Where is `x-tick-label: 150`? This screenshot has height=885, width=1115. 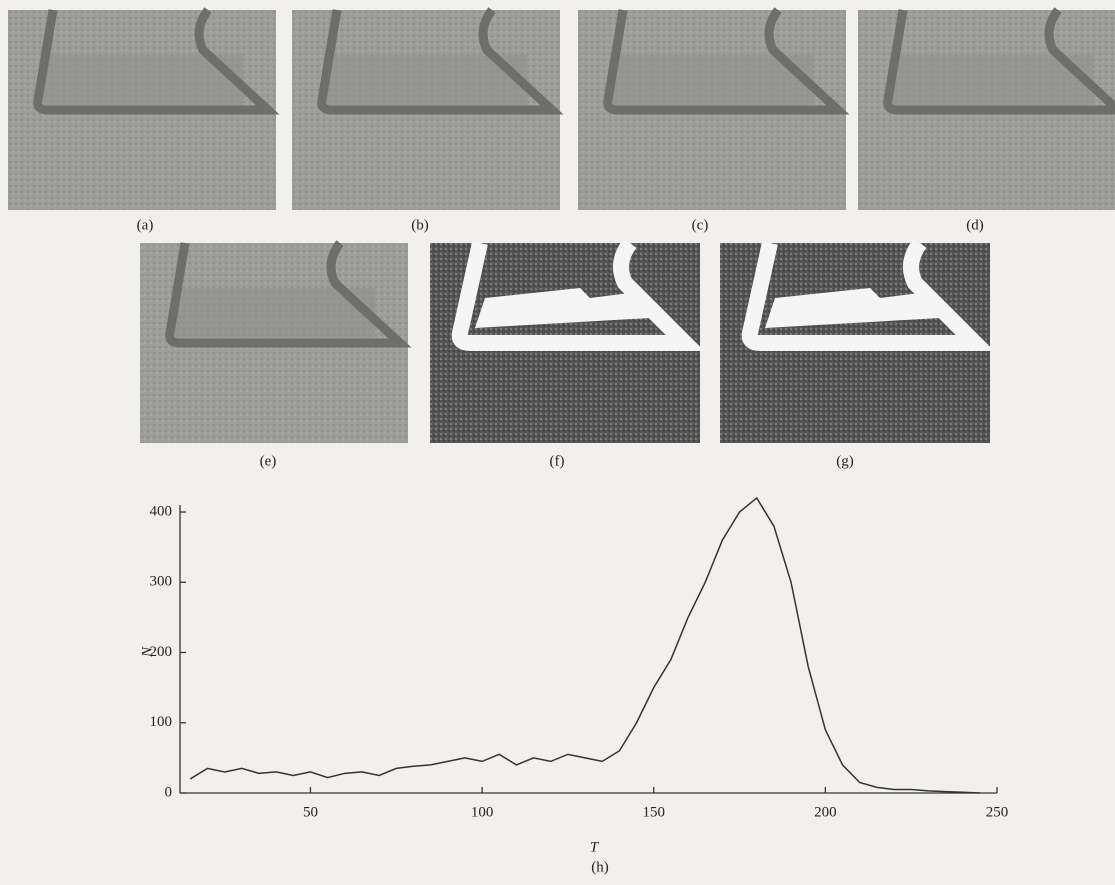
x-tick-label: 150 is located at coordinates (653, 812).